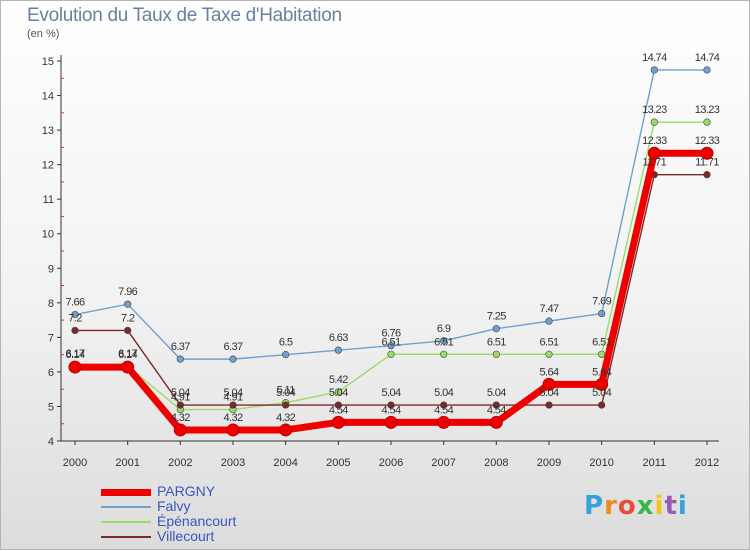 Image resolution: width=750 pixels, height=551 pixels. What do you see at coordinates (48, 62) in the screenshot?
I see `y-tick-label: 15` at bounding box center [48, 62].